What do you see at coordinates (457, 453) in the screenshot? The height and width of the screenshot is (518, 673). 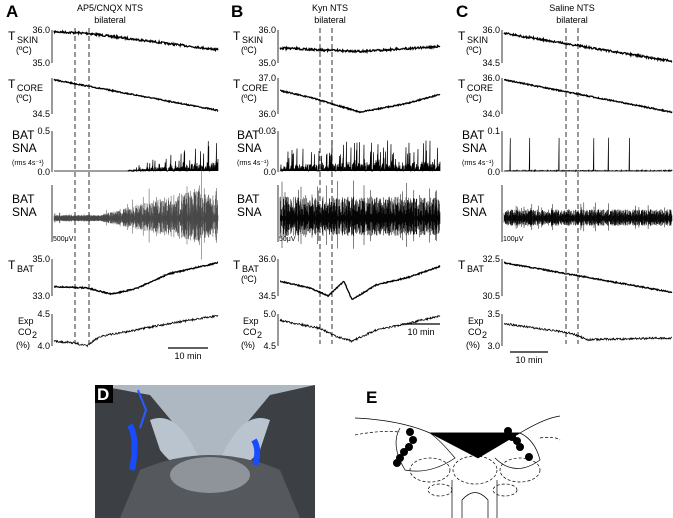 I see `schematic: E` at bounding box center [457, 453].